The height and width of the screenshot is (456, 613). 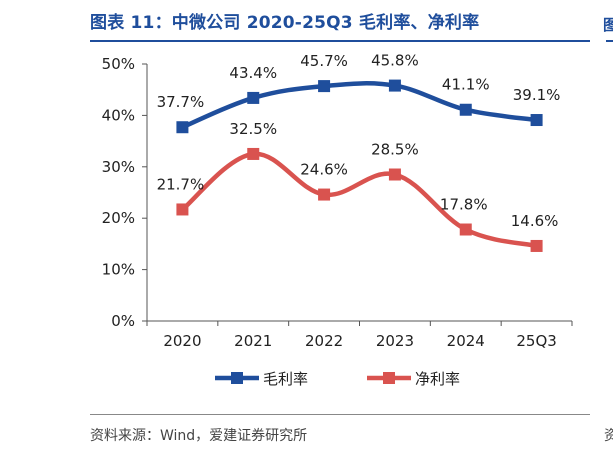 What do you see at coordinates (253, 129) in the screenshot?
I see `data-label: 32.5%` at bounding box center [253, 129].